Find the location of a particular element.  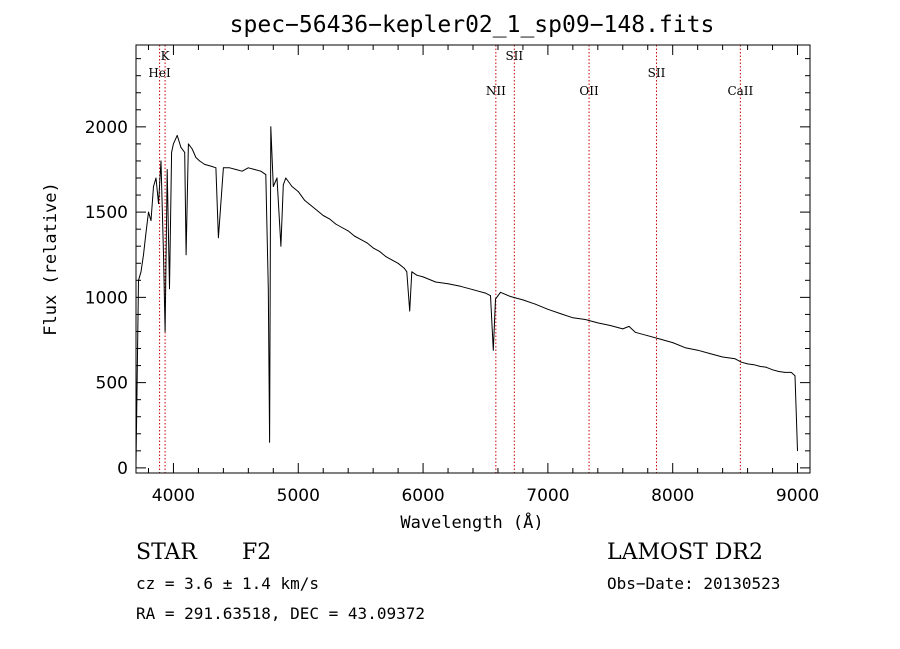

coordinates-text: RA = 291.63518, DEC = 43.09372 is located at coordinates (280, 613).